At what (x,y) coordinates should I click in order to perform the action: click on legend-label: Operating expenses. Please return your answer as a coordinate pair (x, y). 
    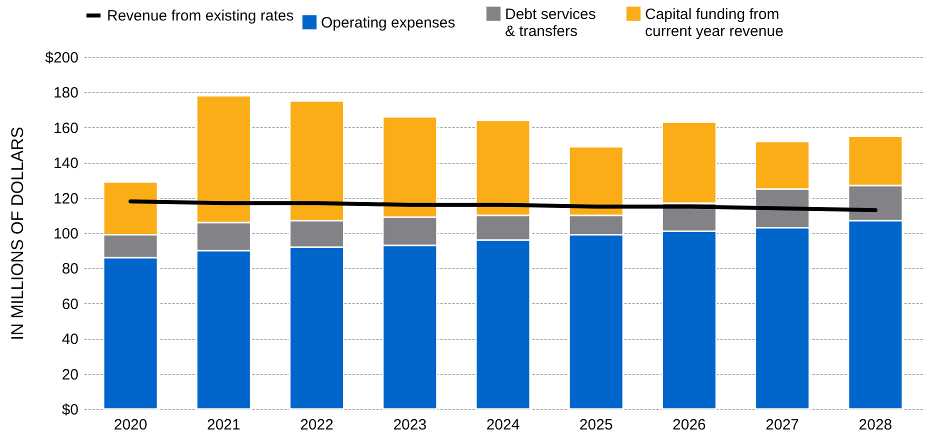
    Looking at the image, I should click on (388, 23).